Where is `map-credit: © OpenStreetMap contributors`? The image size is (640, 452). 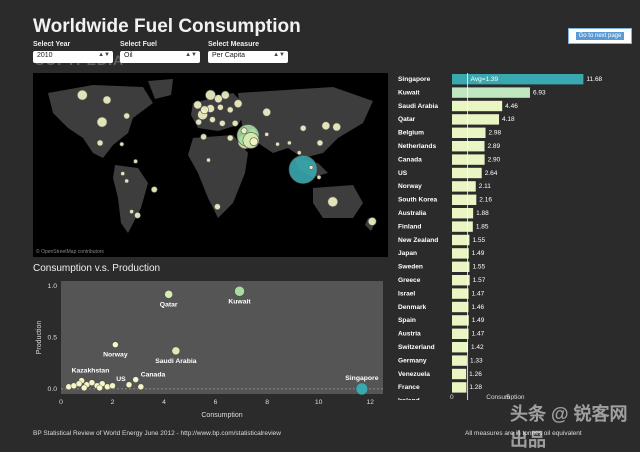
map-credit: © OpenStreetMap contributors is located at coordinates (70, 252).